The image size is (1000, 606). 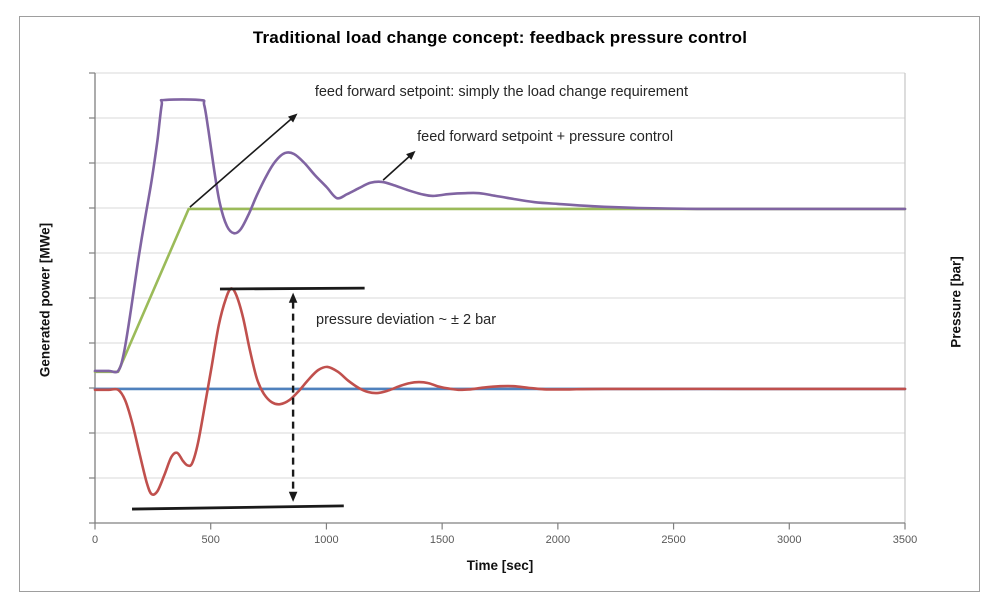 I want to click on x-tick-label: 500, so click(x=210, y=540).